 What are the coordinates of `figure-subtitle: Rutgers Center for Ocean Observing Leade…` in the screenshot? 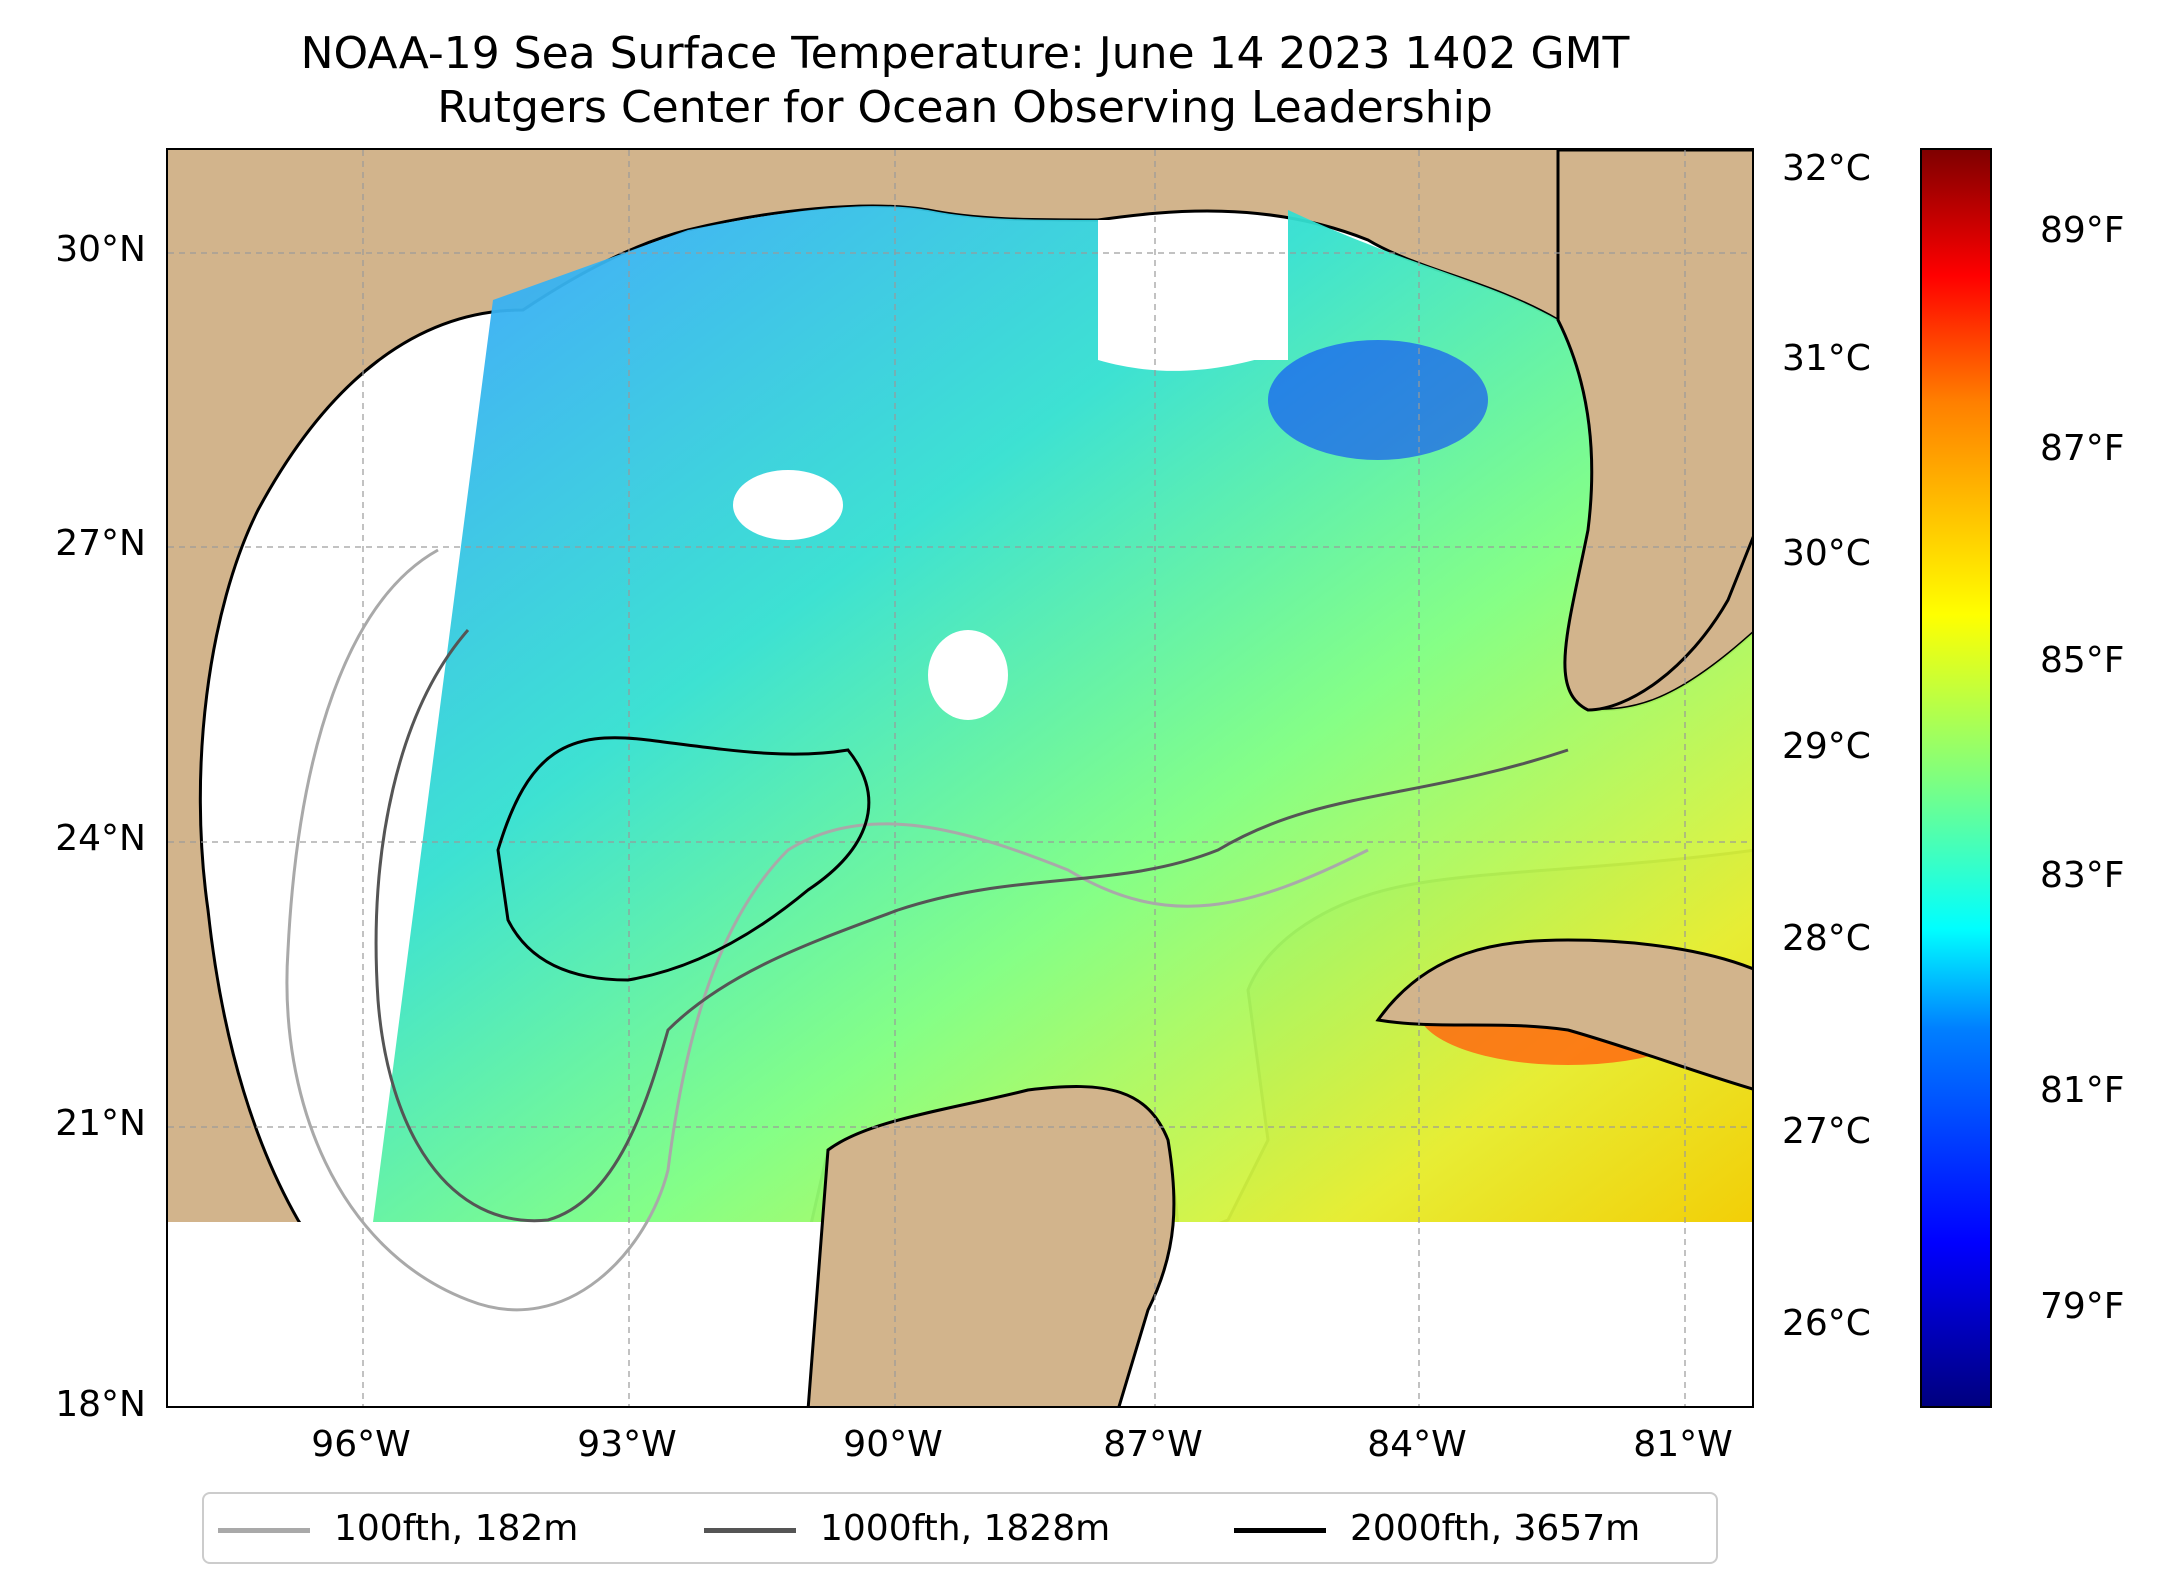 It's located at (965, 107).